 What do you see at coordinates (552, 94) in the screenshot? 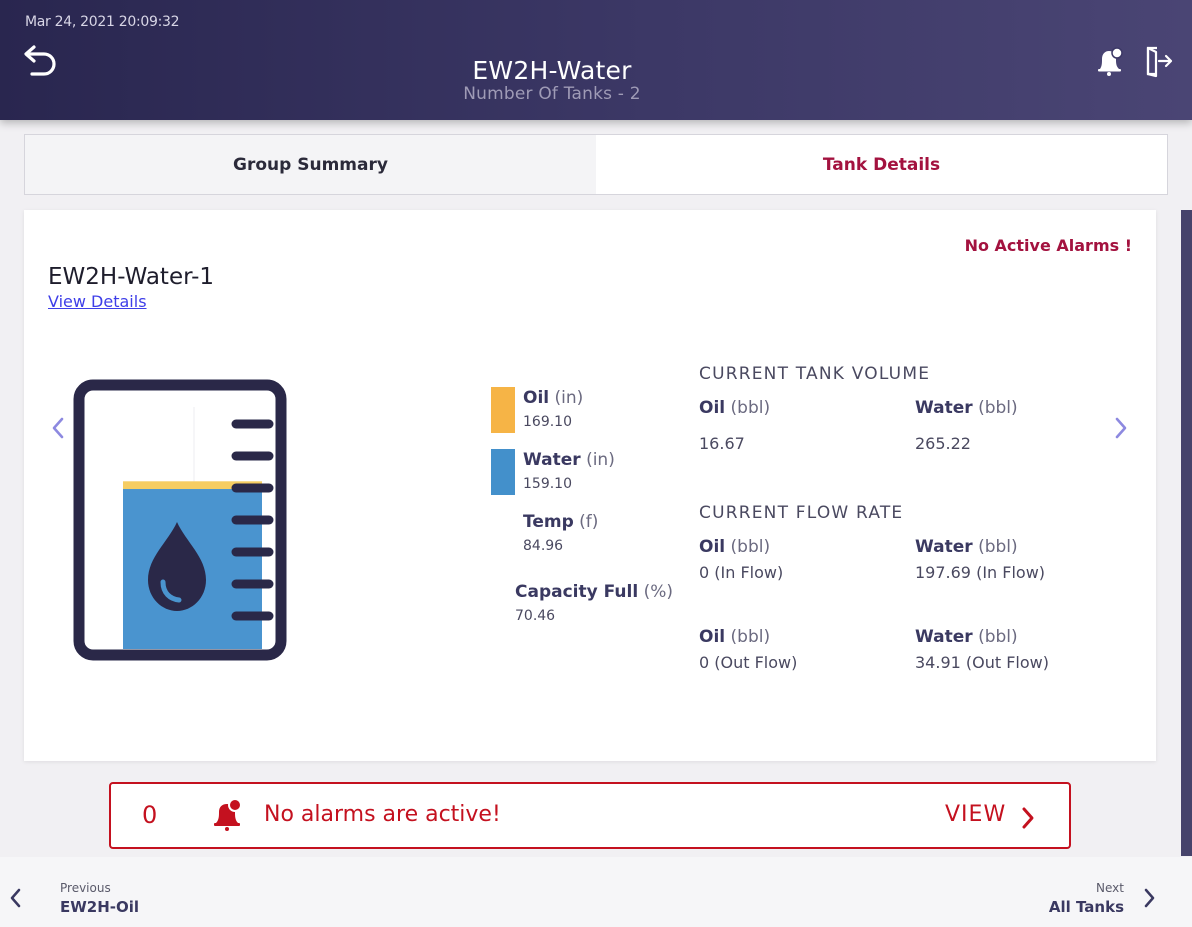
I see `page-subtitle: Number Of Tanks - 2` at bounding box center [552, 94].